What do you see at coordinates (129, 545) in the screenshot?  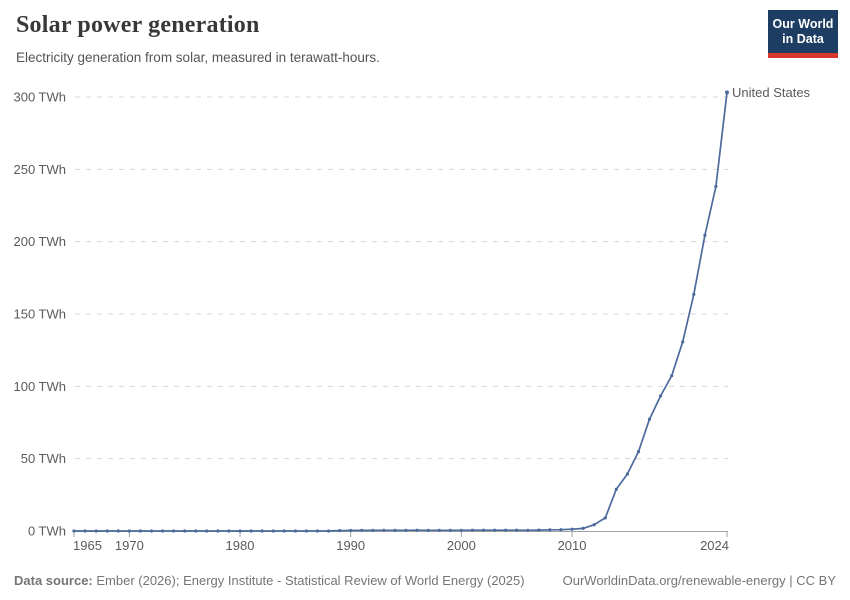 I see `x-tick-label: 1970` at bounding box center [129, 545].